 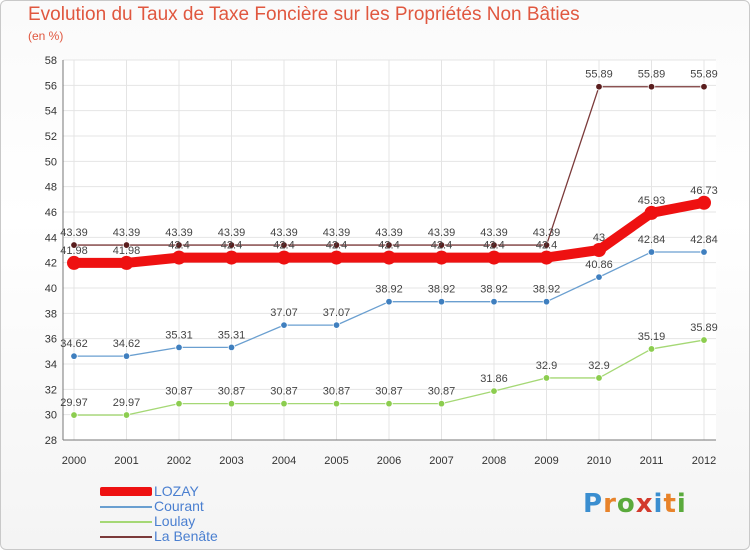 I want to click on data-label: 45.93, so click(x=652, y=201).